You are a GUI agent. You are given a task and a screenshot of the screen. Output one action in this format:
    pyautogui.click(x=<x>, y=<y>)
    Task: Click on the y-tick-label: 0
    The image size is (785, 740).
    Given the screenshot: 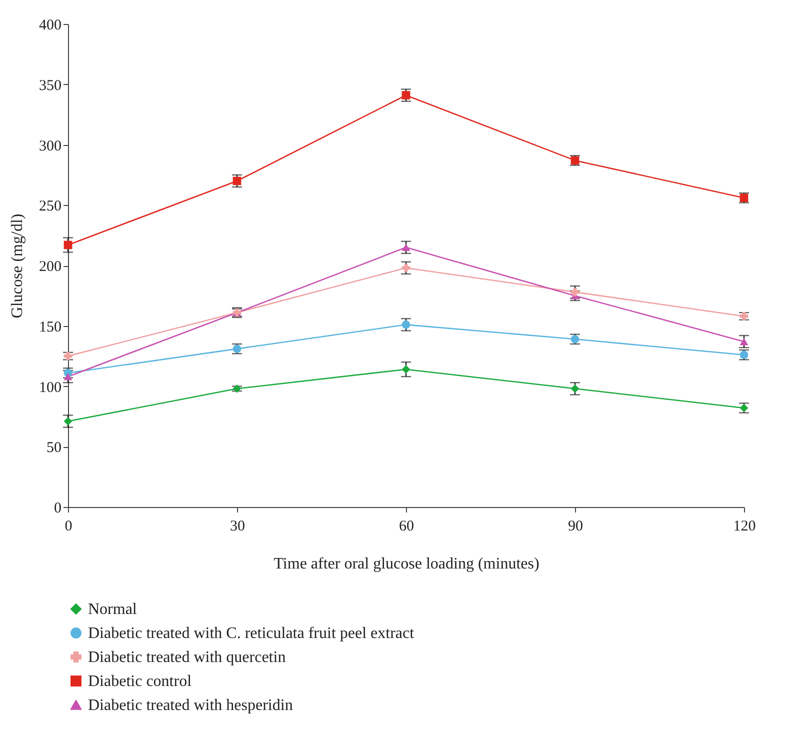 What is the action you would take?
    pyautogui.click(x=58, y=508)
    